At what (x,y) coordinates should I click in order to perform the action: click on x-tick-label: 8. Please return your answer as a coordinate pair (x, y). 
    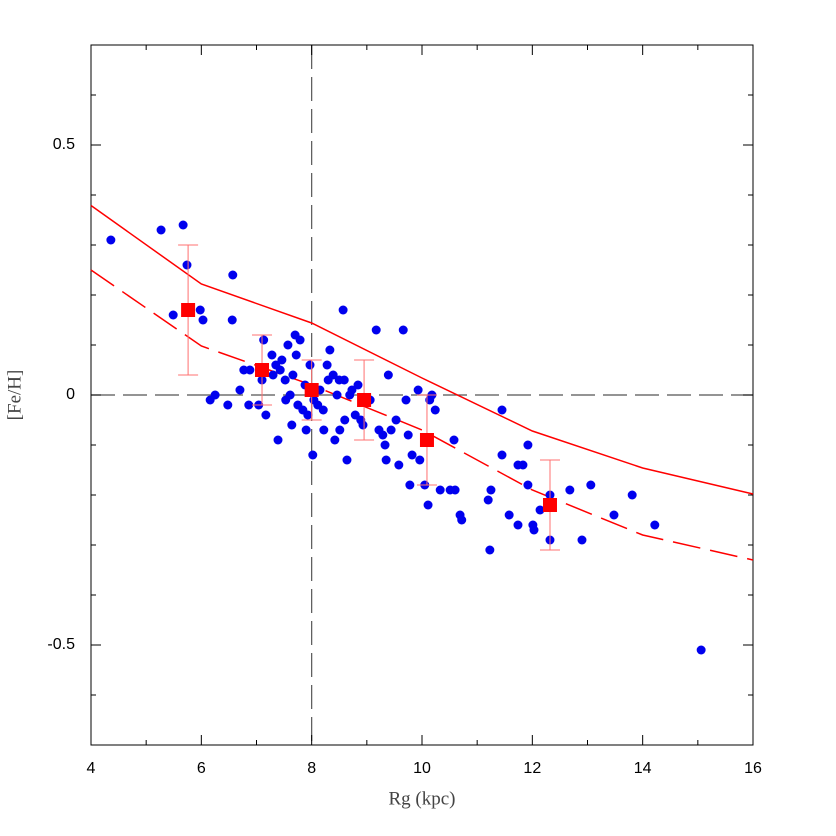
    Looking at the image, I should click on (311, 768).